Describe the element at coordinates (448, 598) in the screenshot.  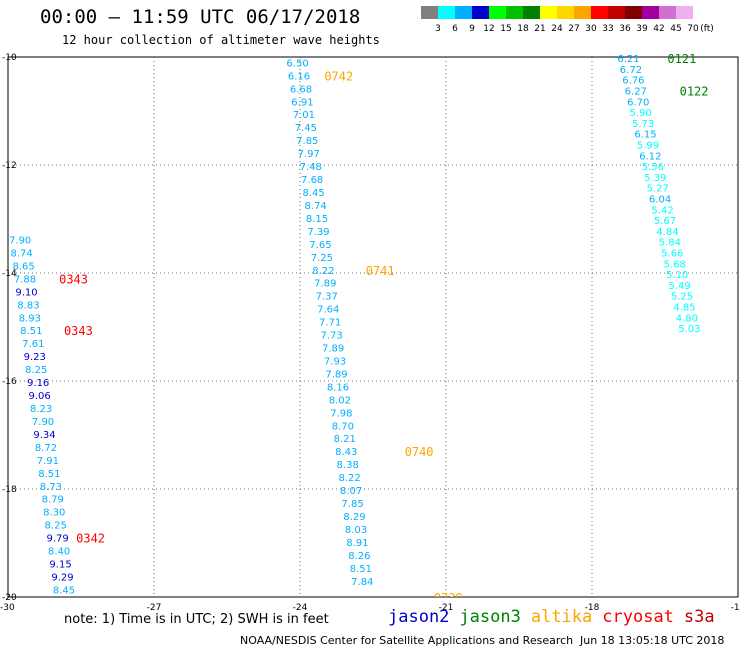
I see `pass-time-label: 0739` at that location.